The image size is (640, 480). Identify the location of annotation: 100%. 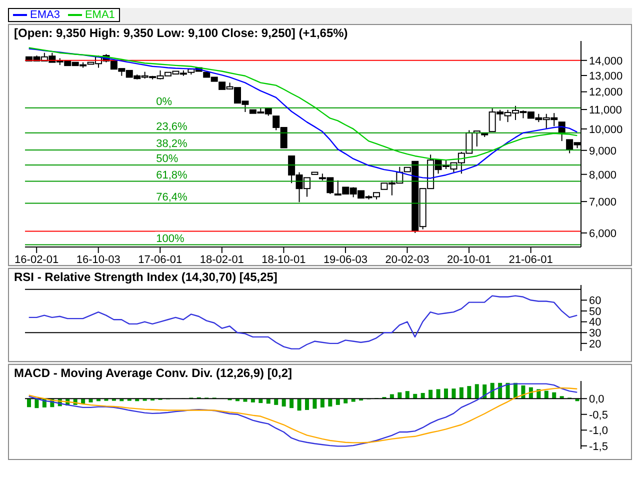
(170, 238).